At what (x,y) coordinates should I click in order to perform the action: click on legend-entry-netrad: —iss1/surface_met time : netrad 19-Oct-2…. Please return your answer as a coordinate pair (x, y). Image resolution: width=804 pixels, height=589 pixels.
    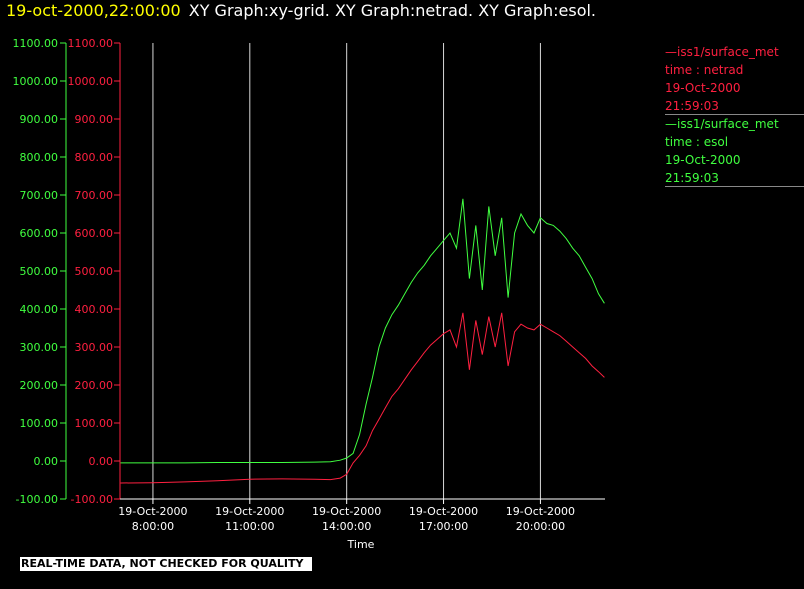
    Looking at the image, I should click on (734, 79).